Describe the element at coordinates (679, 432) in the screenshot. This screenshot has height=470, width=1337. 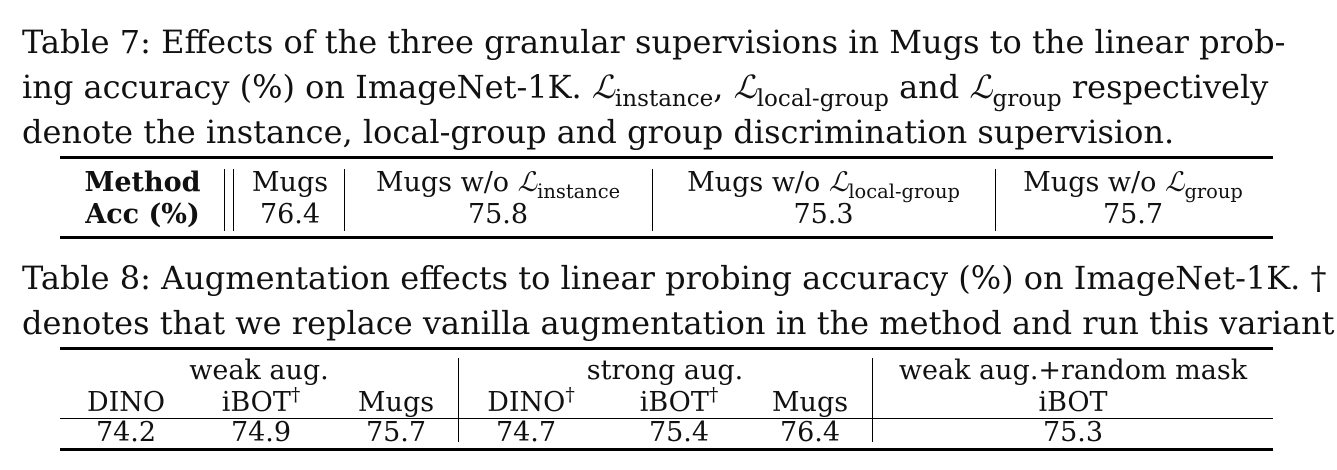
I see `table8-value-ibot-strong: 75.4` at that location.